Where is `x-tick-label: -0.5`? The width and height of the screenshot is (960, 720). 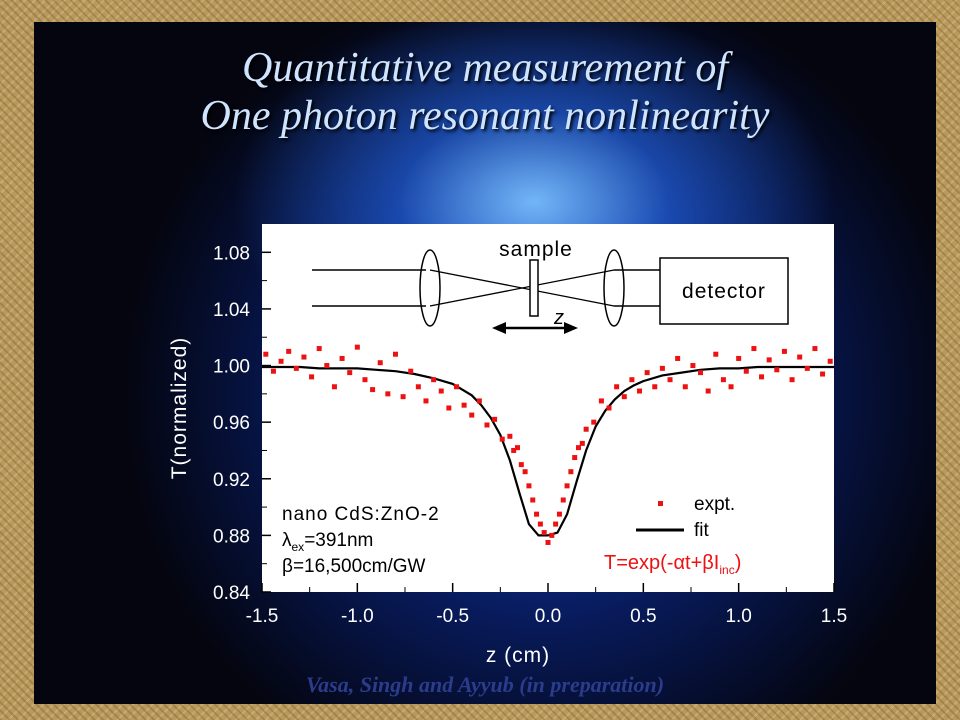
x-tick-label: -0.5 is located at coordinates (452, 616).